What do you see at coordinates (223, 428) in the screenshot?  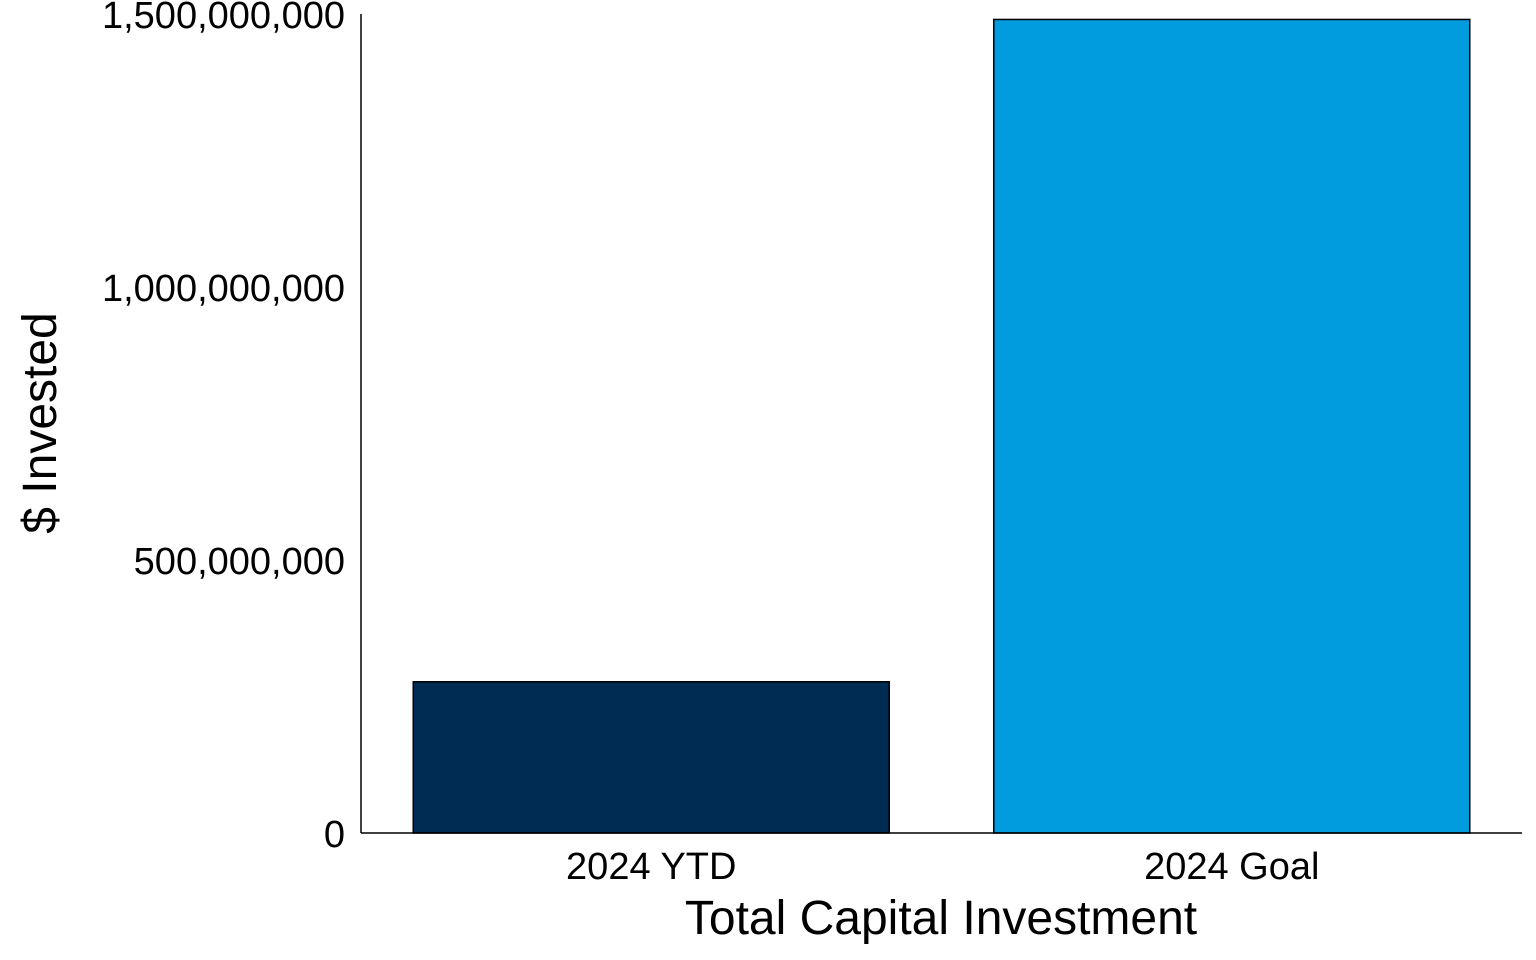 I see `y-tick-labels: 0 500,000,000 1,000,000,000 1,500,000,000` at bounding box center [223, 428].